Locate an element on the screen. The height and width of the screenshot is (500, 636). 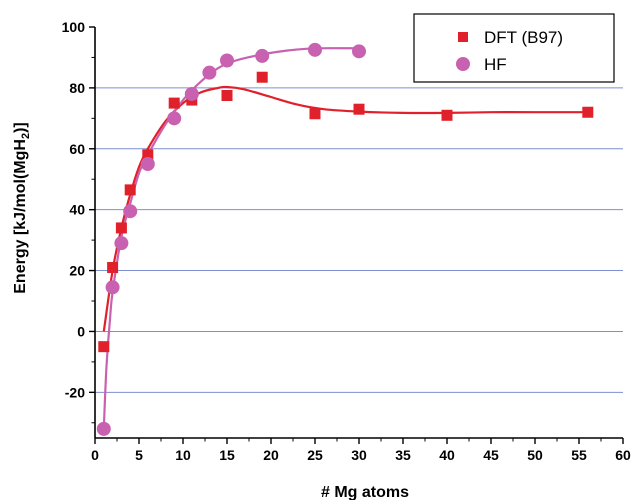
legend-label-hf: HF is located at coordinates (495, 64).